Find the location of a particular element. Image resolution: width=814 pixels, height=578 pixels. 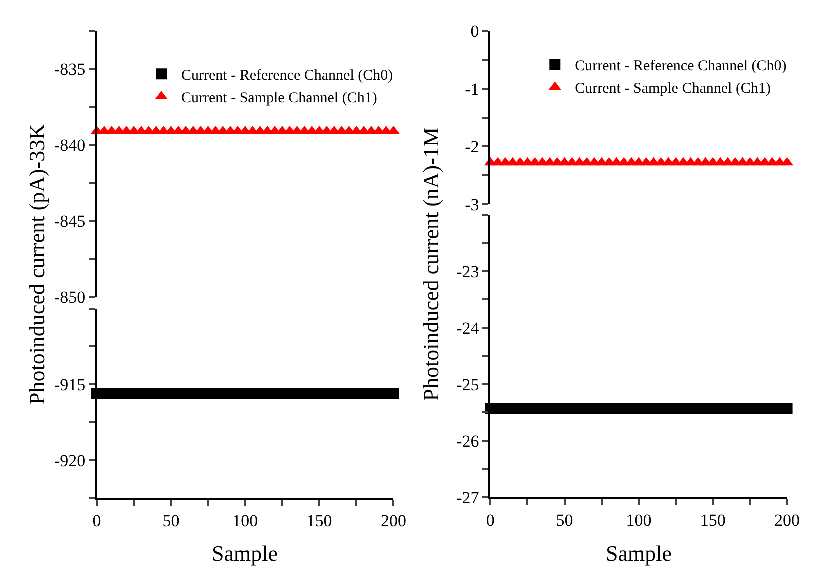

y-tick-label: -915 is located at coordinates (70, 385).